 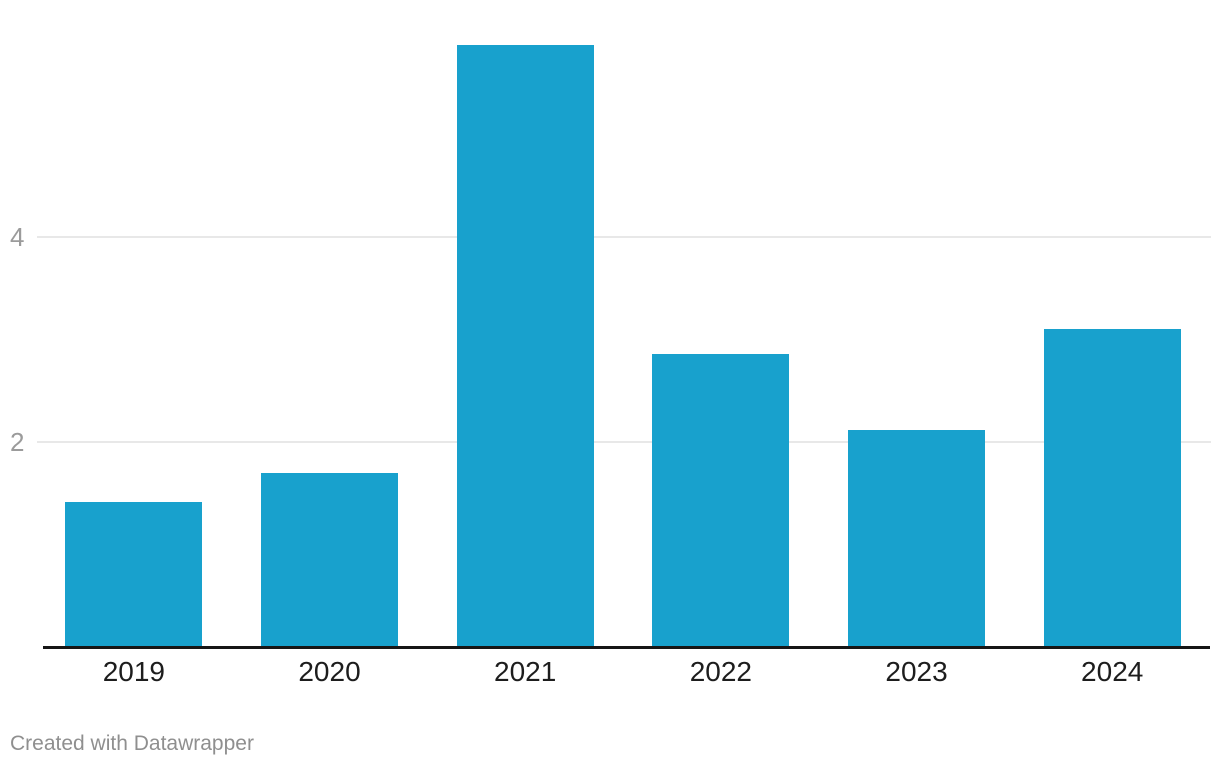 What do you see at coordinates (329, 671) in the screenshot?
I see `x-tick-label-2020: 2020` at bounding box center [329, 671].